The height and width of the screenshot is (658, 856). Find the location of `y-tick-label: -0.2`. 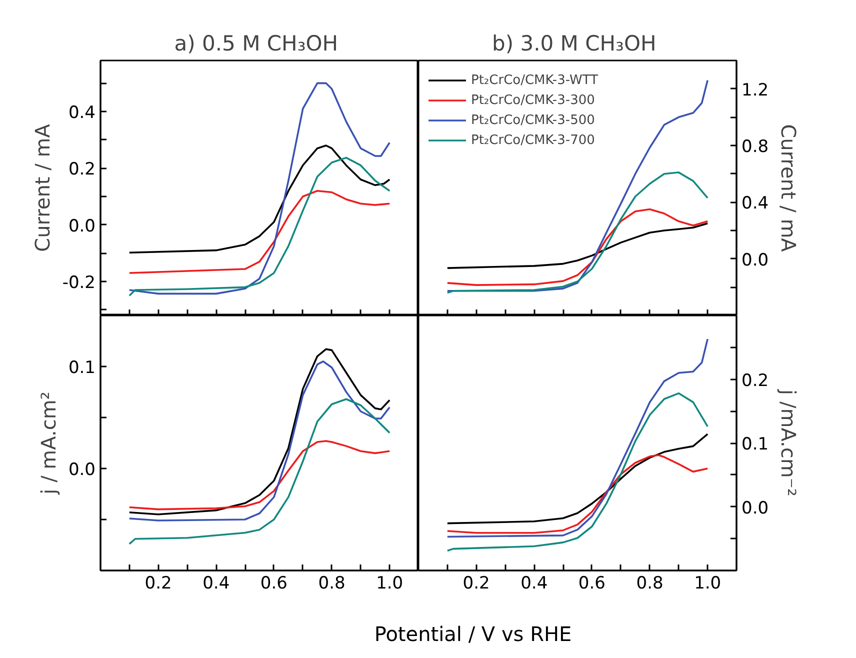

y-tick-label: -0.2 is located at coordinates (79, 283).